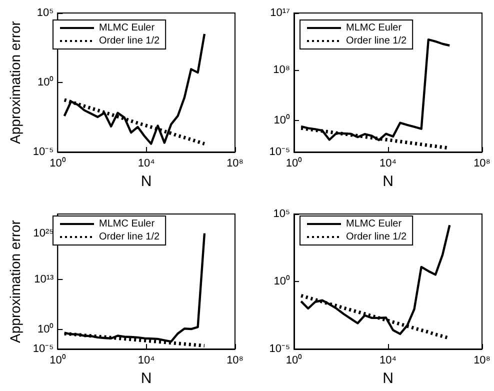 This screenshot has width=494, height=391. Describe the element at coordinates (43, 233) in the screenshot. I see `y-tick-label: 10²⁵` at that location.